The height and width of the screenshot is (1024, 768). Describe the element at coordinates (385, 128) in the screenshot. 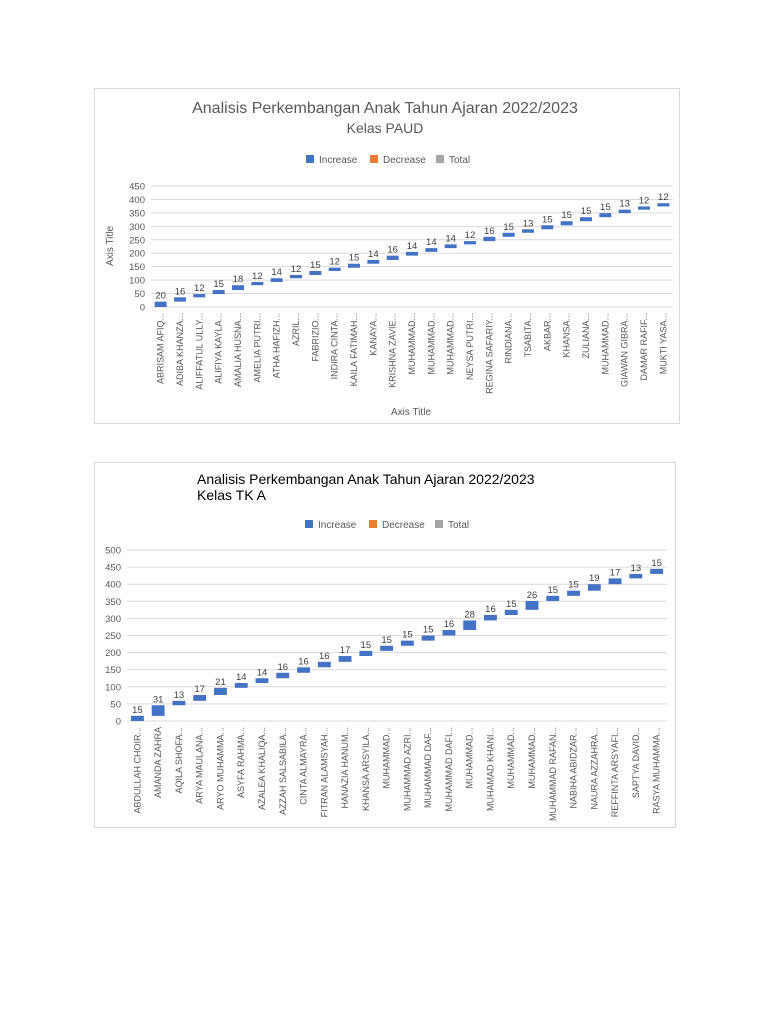

I see `chart-subtitle: Kelas PAUD` at that location.